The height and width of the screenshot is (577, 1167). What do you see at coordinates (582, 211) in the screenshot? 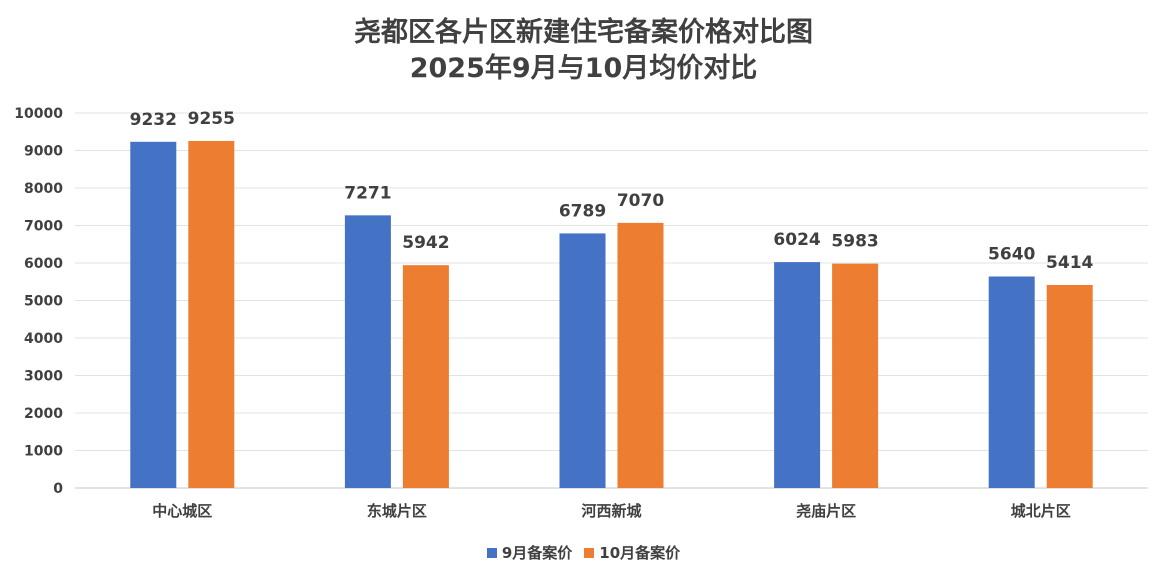
I see `data-label-sep-2: 6789` at bounding box center [582, 211].